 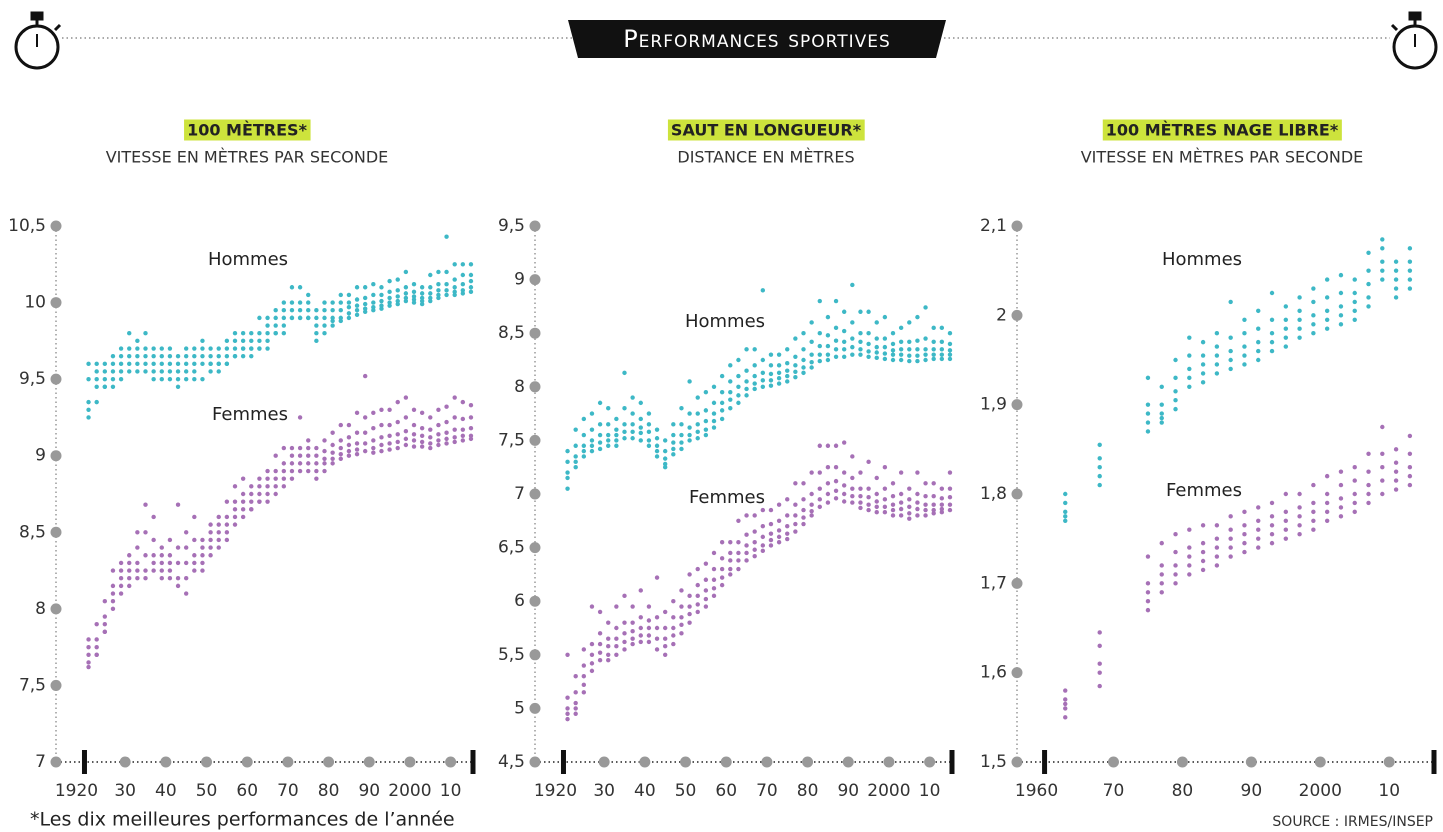 I want to click on x-tick-label: 90, so click(x=369, y=791).